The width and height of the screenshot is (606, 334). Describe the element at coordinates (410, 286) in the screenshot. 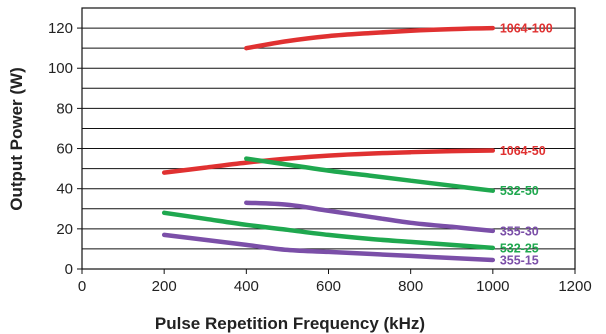

I see `x-tick-label: 800` at that location.